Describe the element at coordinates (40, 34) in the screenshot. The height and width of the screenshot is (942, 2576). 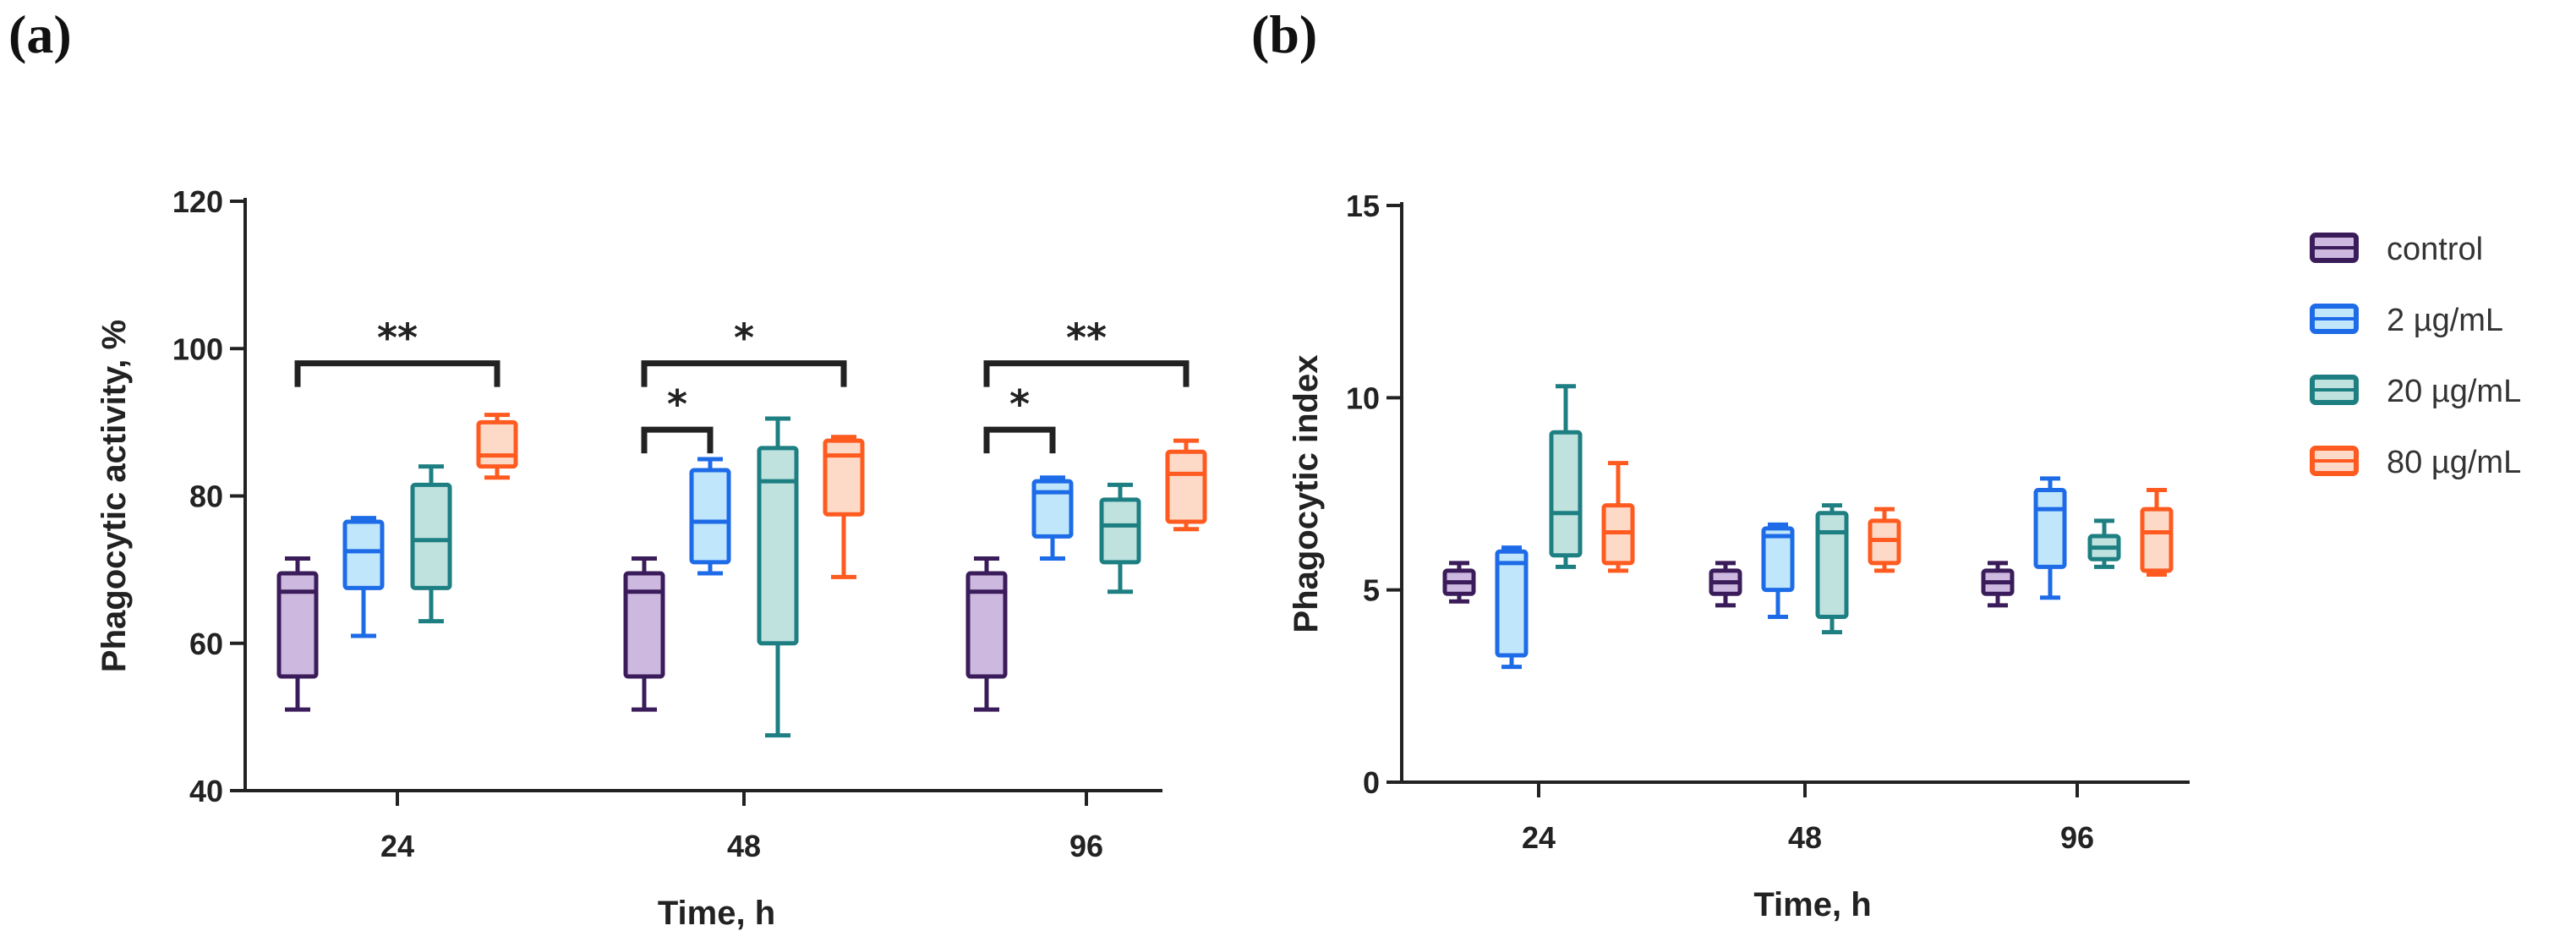
I see `panel-label-a: (a)` at that location.